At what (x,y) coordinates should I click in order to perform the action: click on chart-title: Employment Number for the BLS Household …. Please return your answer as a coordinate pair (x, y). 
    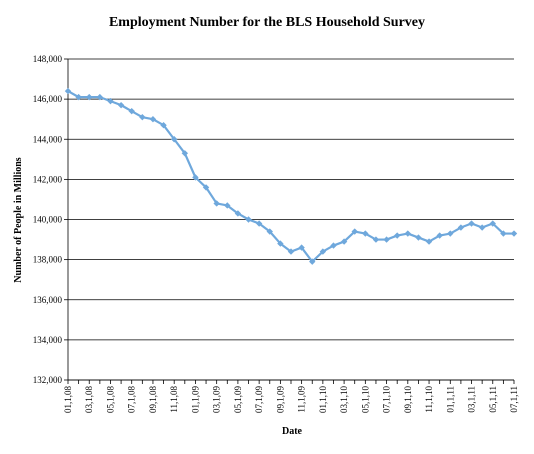
    Looking at the image, I should click on (267, 22).